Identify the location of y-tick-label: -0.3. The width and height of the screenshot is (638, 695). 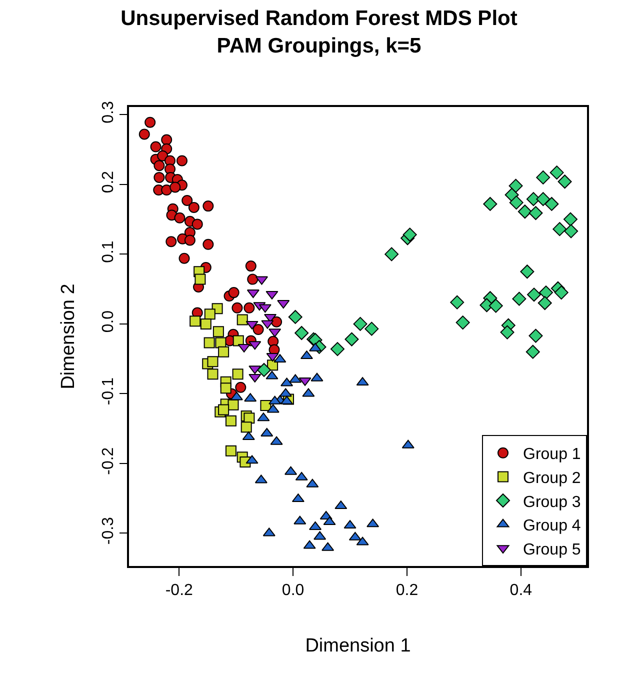
(108, 530).